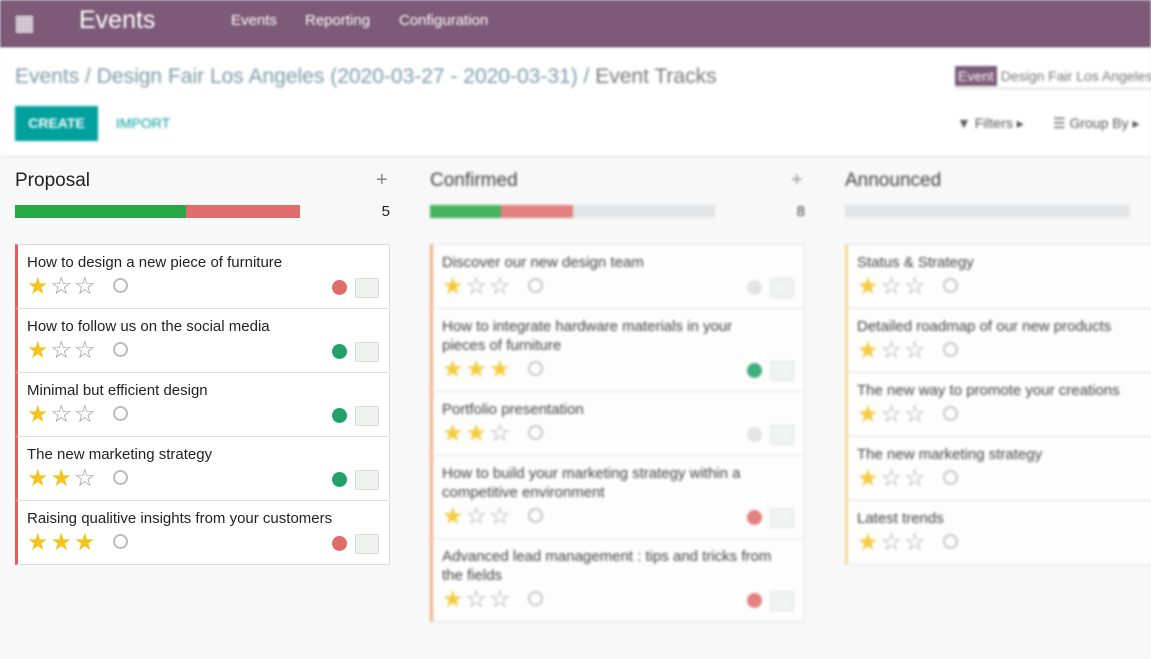 This screenshot has width=1151, height=659. I want to click on menu-item: Events, so click(254, 20).